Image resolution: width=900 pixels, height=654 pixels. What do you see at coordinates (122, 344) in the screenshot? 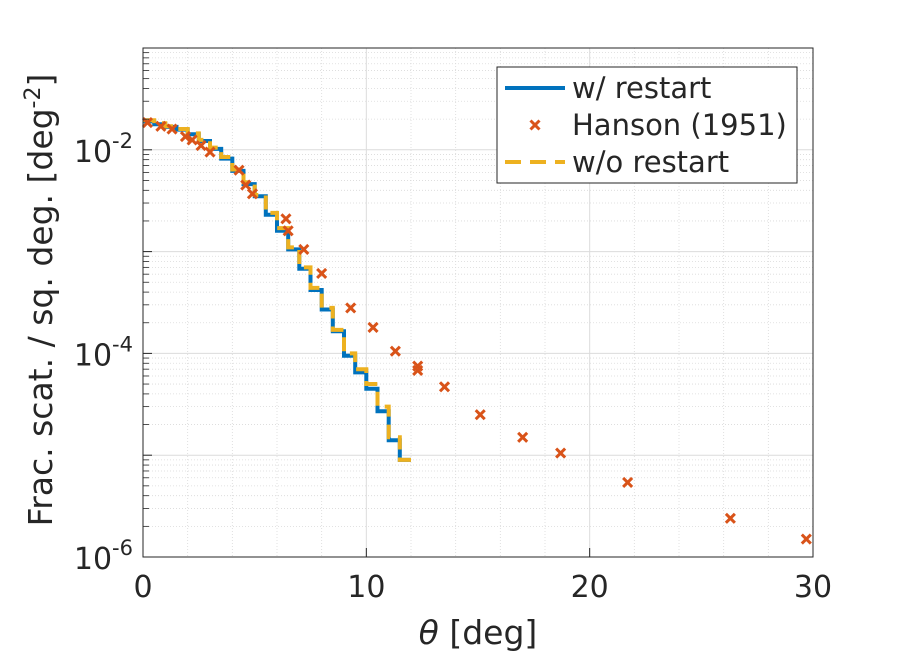
I see `y-tick-exponent: -4` at bounding box center [122, 344].